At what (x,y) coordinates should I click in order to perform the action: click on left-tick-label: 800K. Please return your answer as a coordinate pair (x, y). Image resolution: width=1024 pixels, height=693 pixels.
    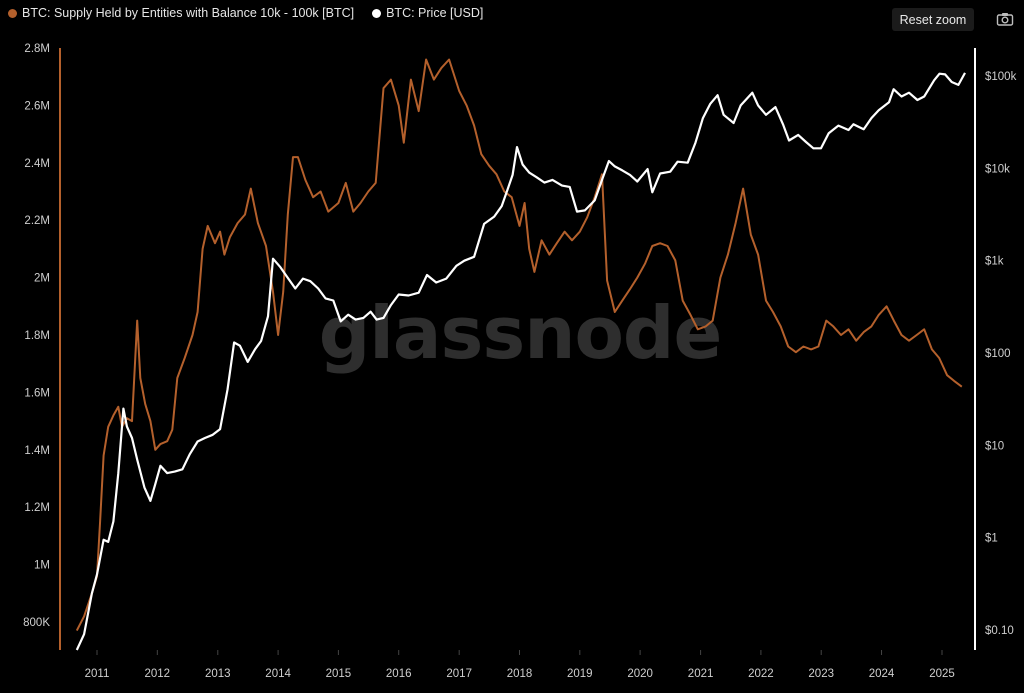
    Looking at the image, I should click on (36, 623).